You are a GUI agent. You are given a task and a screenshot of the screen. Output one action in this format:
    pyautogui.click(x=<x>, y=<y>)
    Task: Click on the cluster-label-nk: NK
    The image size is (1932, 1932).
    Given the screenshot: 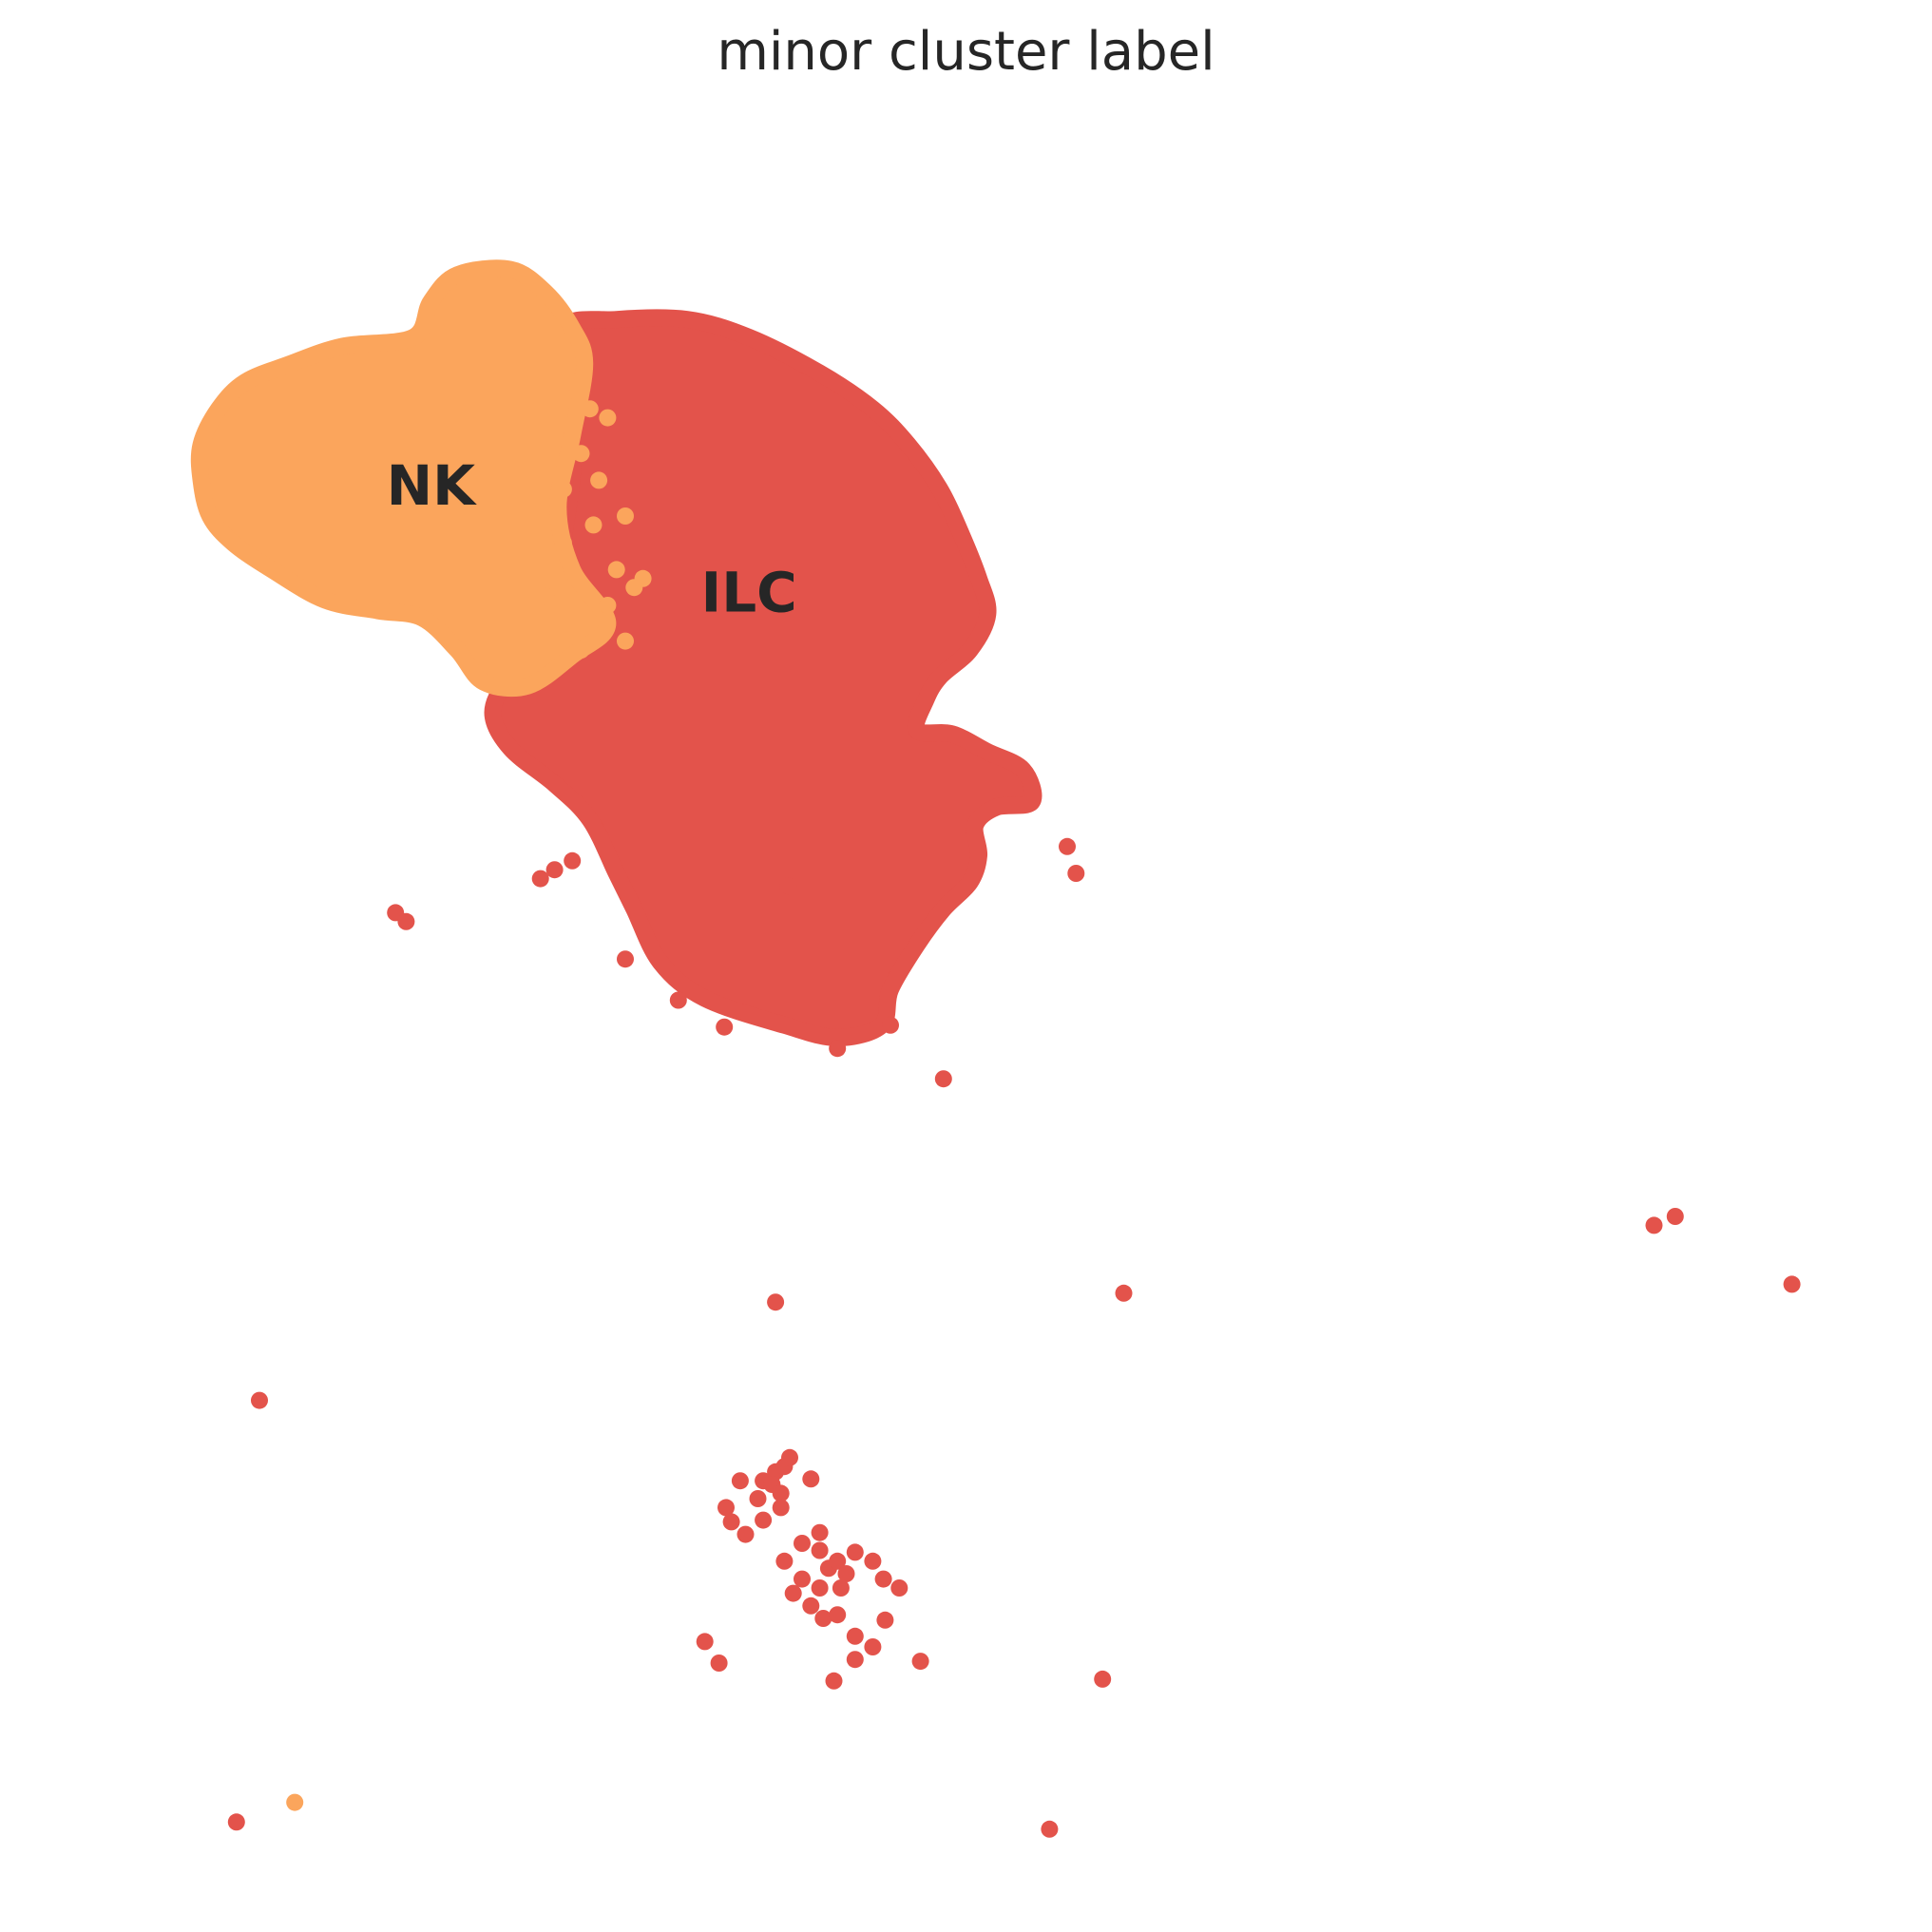 What is the action you would take?
    pyautogui.click(x=432, y=485)
    